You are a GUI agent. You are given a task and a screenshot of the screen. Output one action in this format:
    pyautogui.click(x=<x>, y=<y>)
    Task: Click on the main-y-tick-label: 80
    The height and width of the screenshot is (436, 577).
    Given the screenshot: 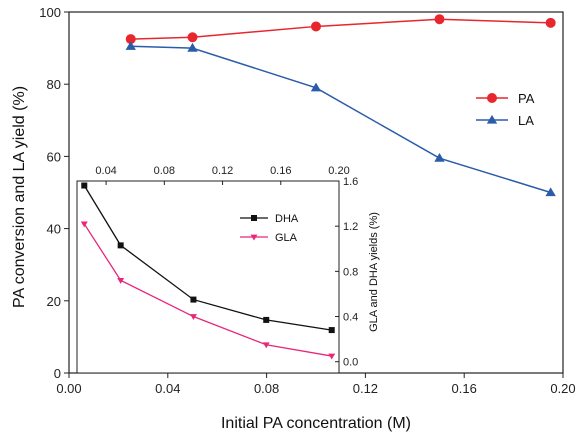 What is the action you would take?
    pyautogui.click(x=54, y=84)
    